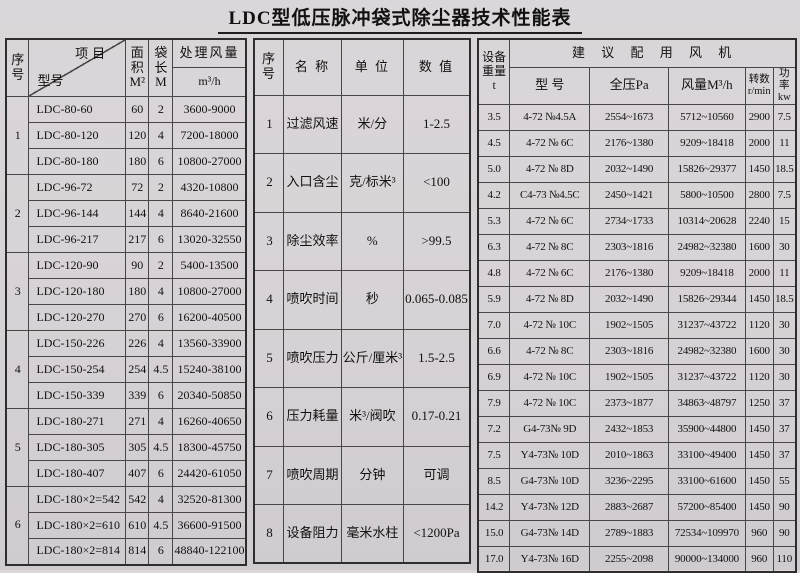 The height and width of the screenshot is (573, 800). Describe the element at coordinates (437, 417) in the screenshot. I see `param-value-cell: 0.17-0.21` at that location.